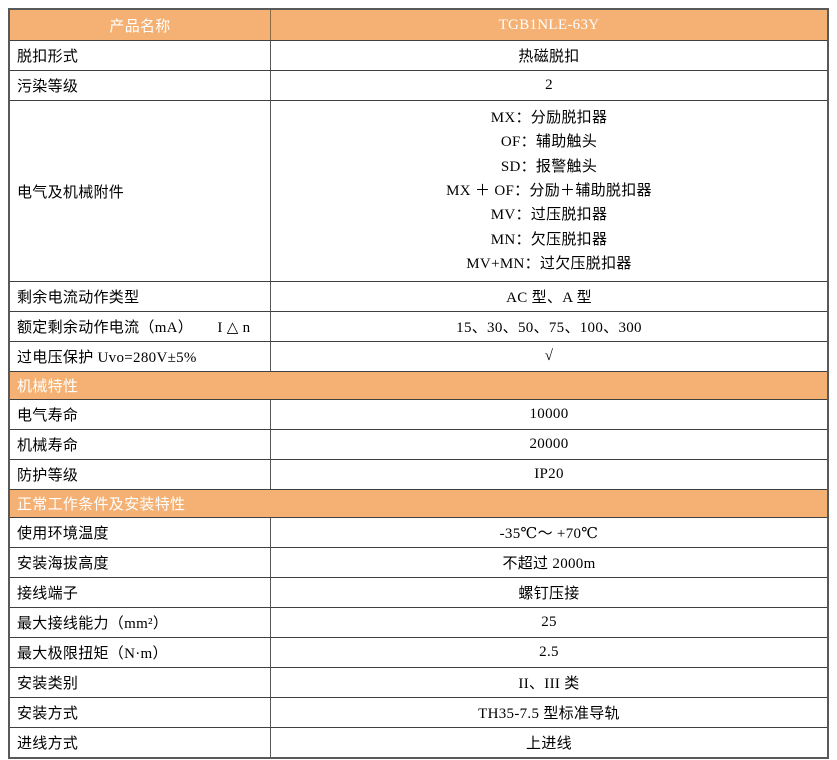  I want to click on spec-label: 过电压保护 Uvo=280V±5%, so click(140, 356).